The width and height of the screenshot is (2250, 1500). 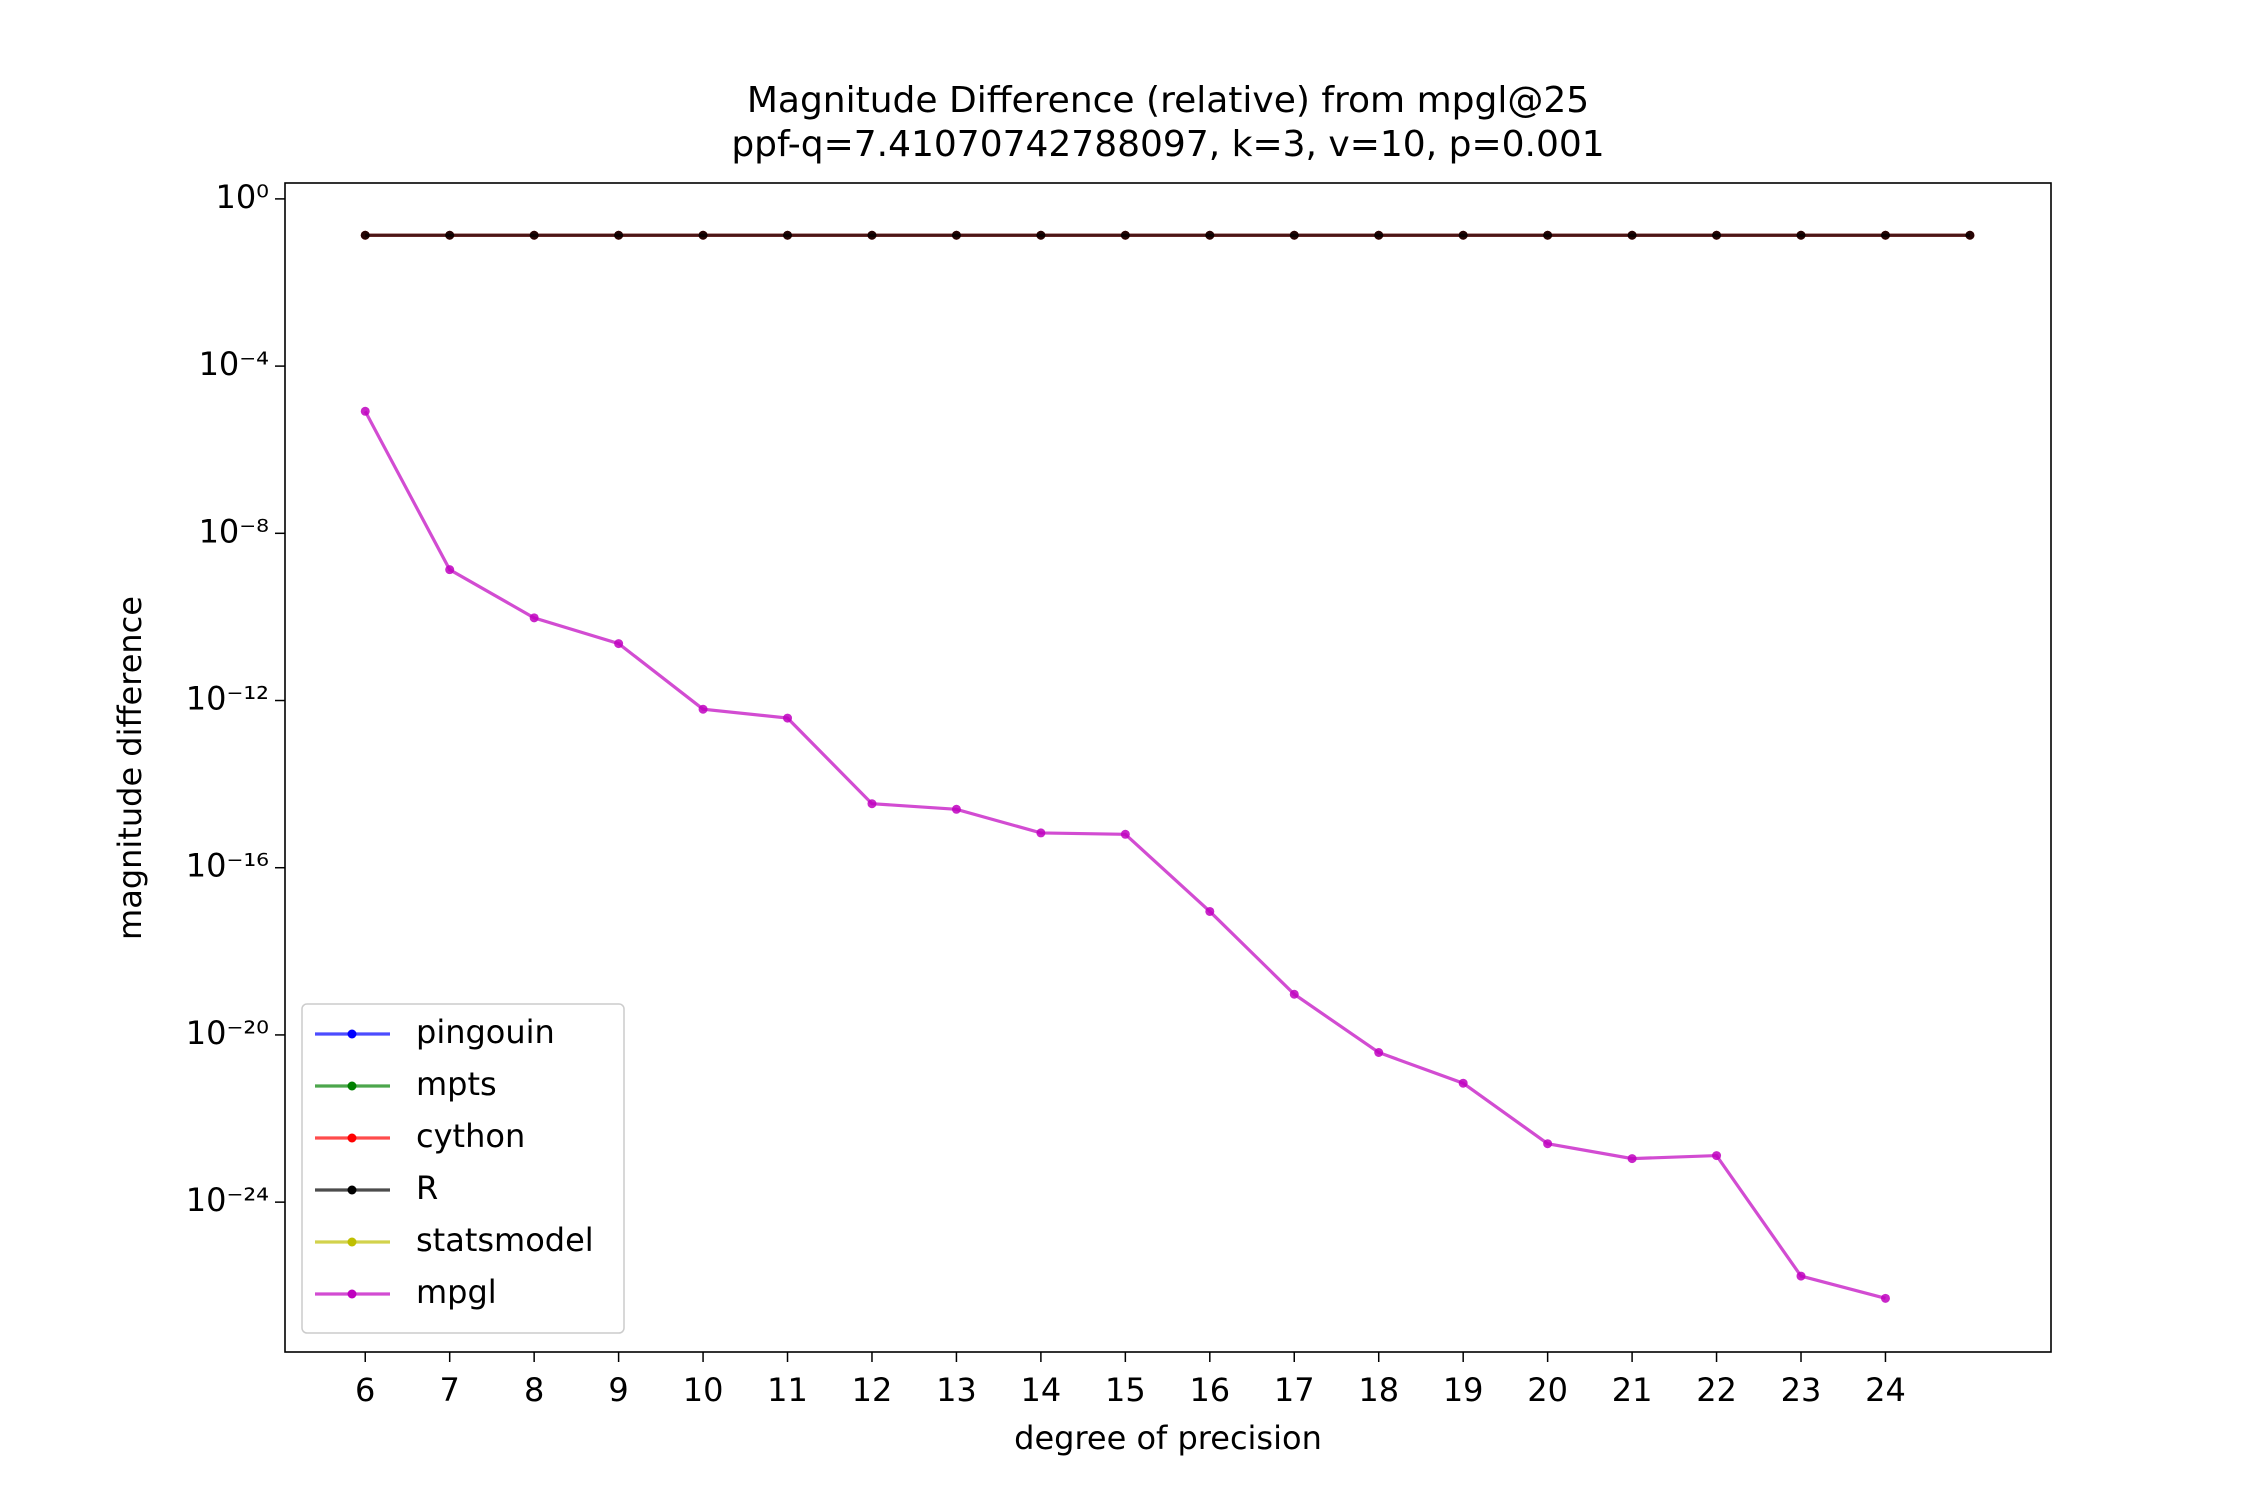 I want to click on y-tick-label: 10⁻¹², so click(x=227, y=699).